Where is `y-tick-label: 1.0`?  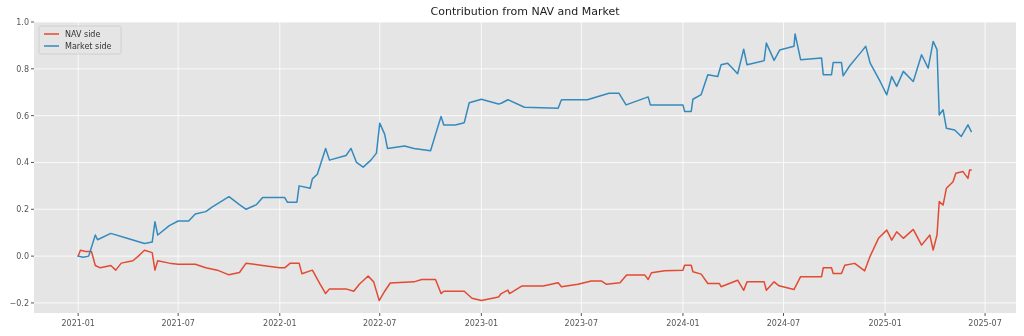 y-tick-label: 1.0 is located at coordinates (22, 22).